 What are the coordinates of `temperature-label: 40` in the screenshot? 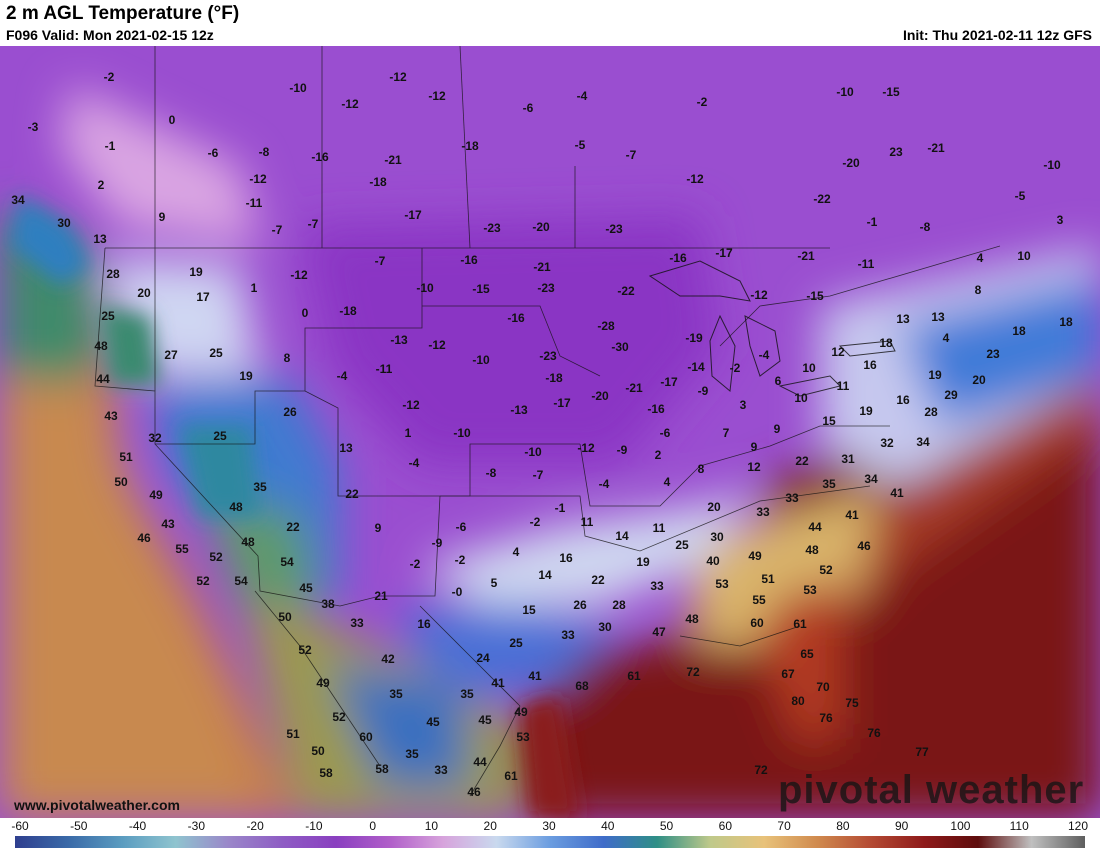 It's located at (713, 561).